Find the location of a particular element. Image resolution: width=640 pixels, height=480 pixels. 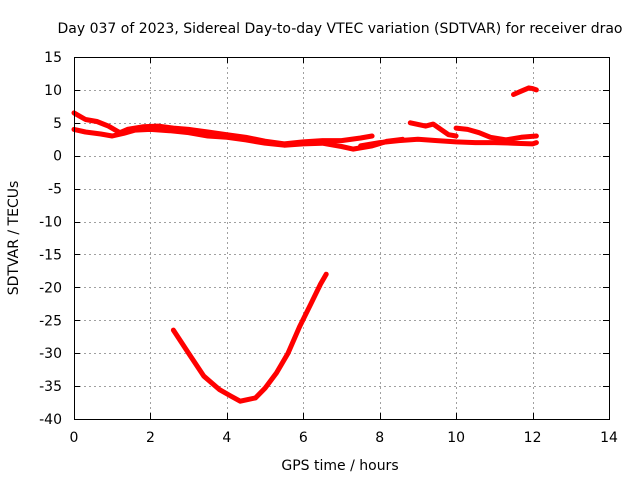

y-tick-label: 5 is located at coordinates (57, 124).